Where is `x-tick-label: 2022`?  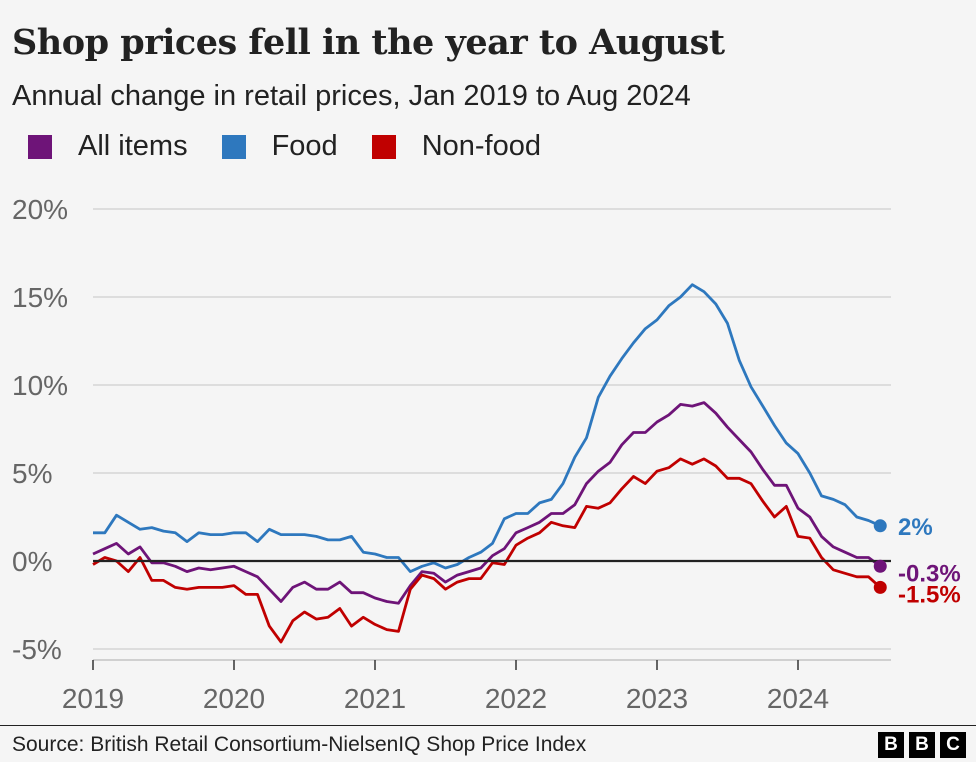 x-tick-label: 2022 is located at coordinates (516, 698).